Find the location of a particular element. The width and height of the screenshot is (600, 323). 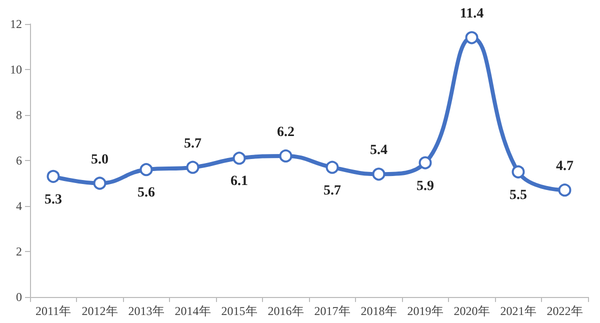

data-label: 5.9 is located at coordinates (425, 186).